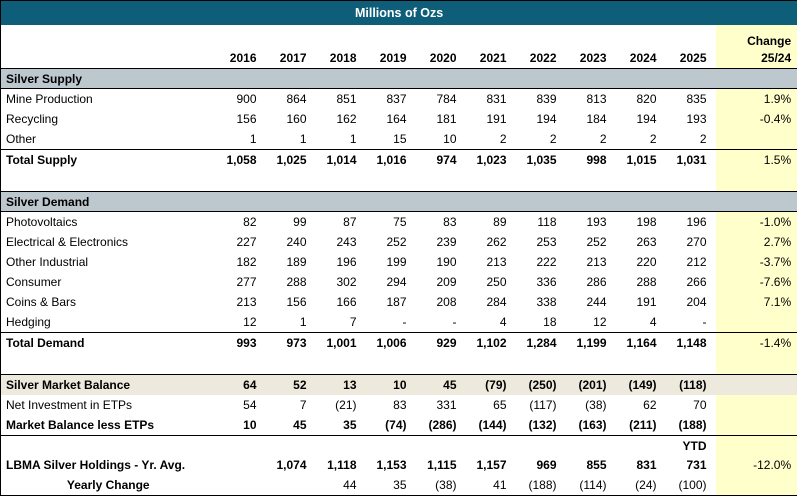 The width and height of the screenshot is (797, 499). Describe the element at coordinates (694, 445) in the screenshot. I see `data-cell: YTD` at that location.